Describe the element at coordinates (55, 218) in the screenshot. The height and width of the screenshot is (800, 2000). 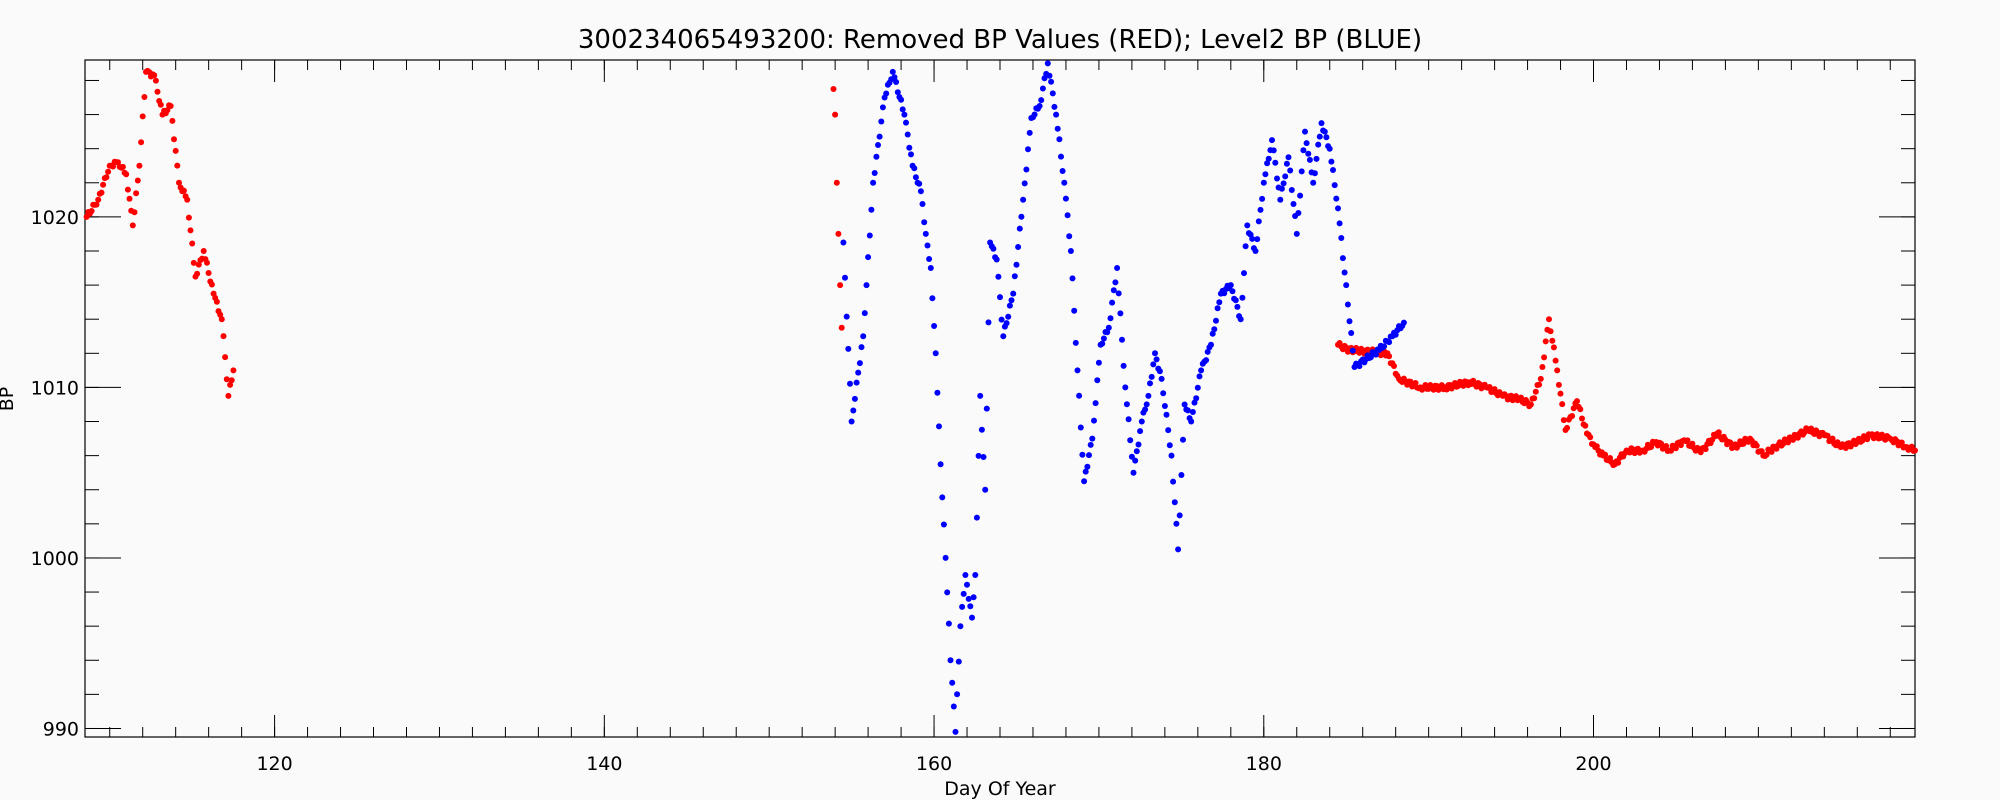
I see `y-tick-label: 1020` at that location.